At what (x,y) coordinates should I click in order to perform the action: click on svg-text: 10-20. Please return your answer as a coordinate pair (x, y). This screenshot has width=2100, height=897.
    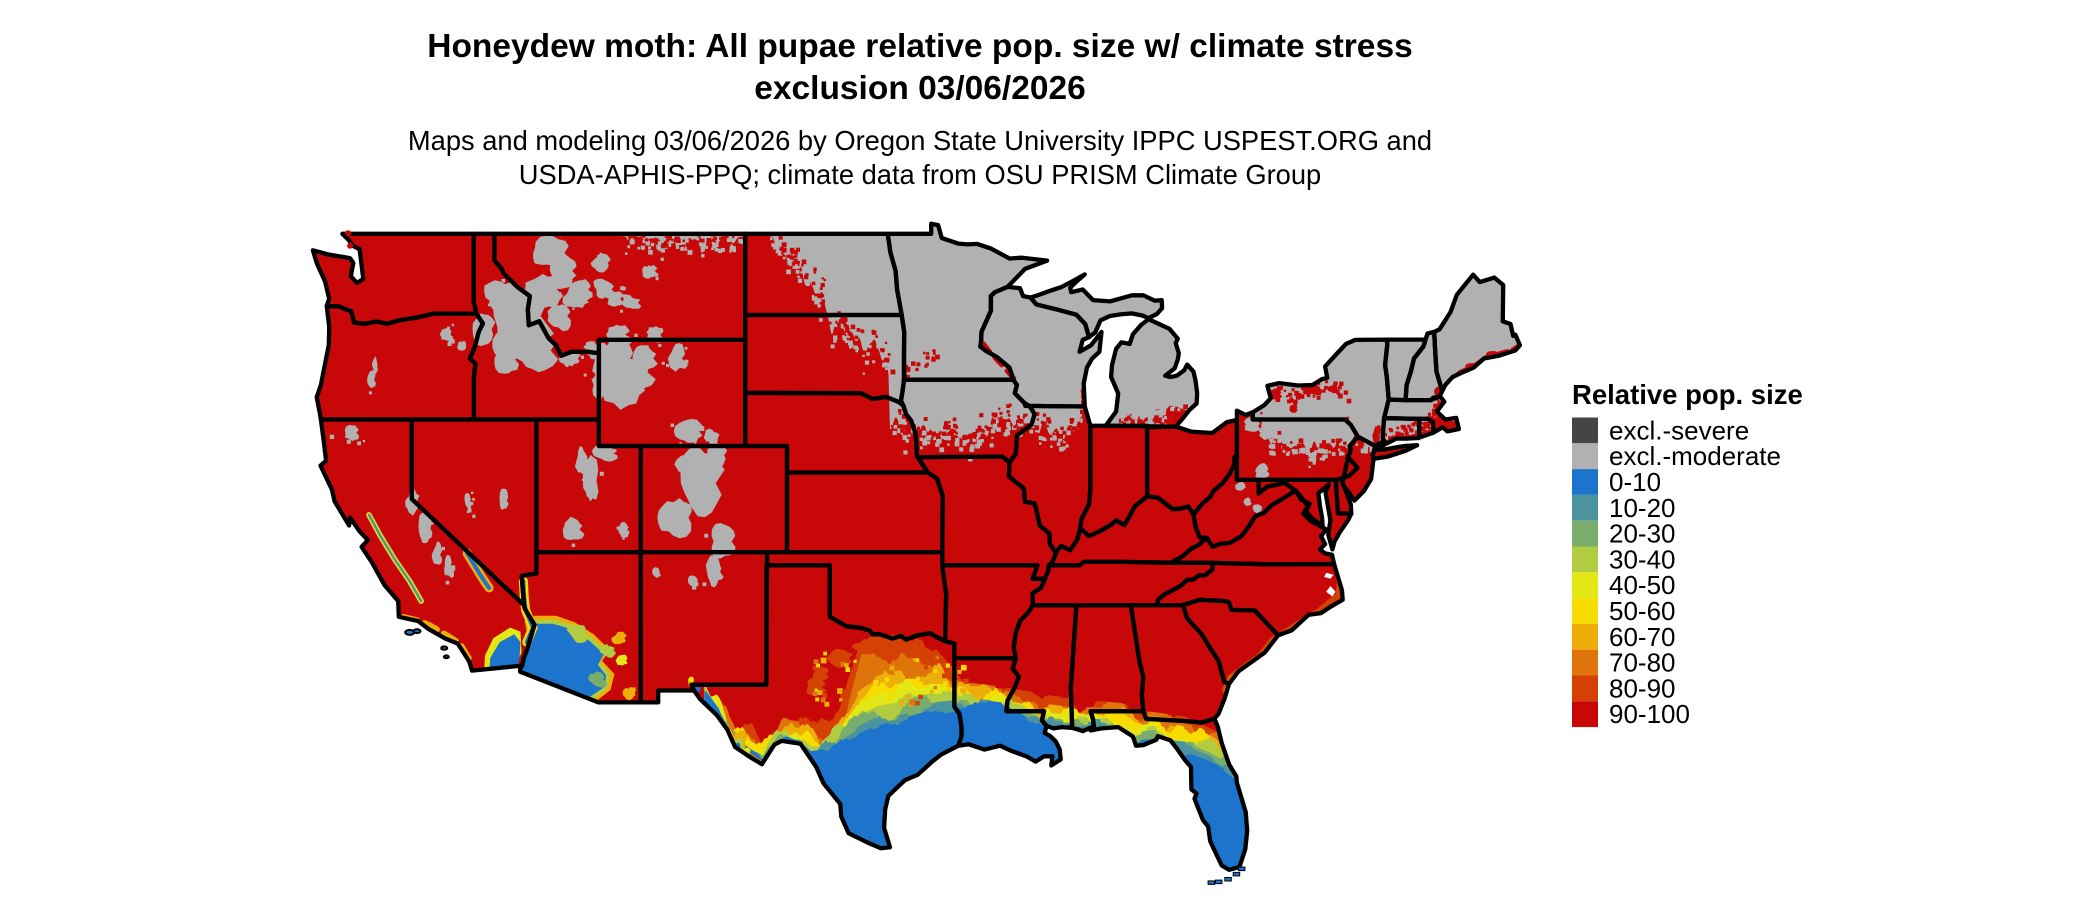
    Looking at the image, I should click on (1642, 508).